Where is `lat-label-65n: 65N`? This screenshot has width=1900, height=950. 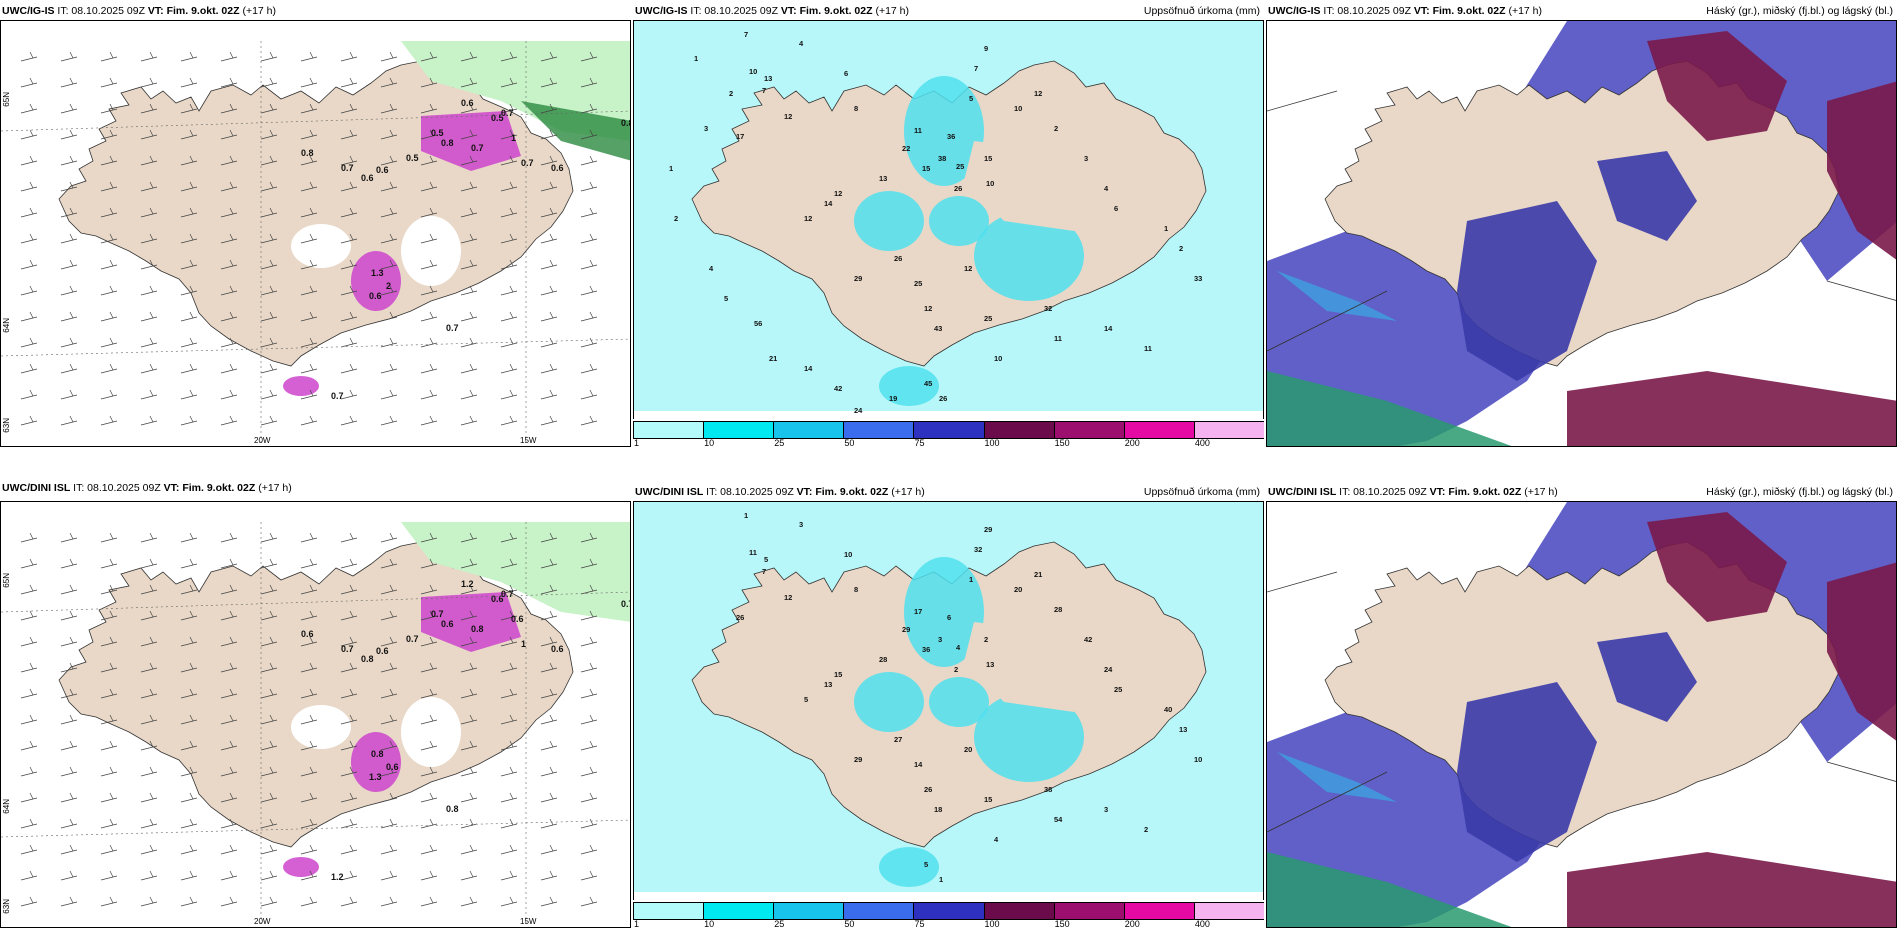 lat-label-65n: 65N is located at coordinates (6, 99).